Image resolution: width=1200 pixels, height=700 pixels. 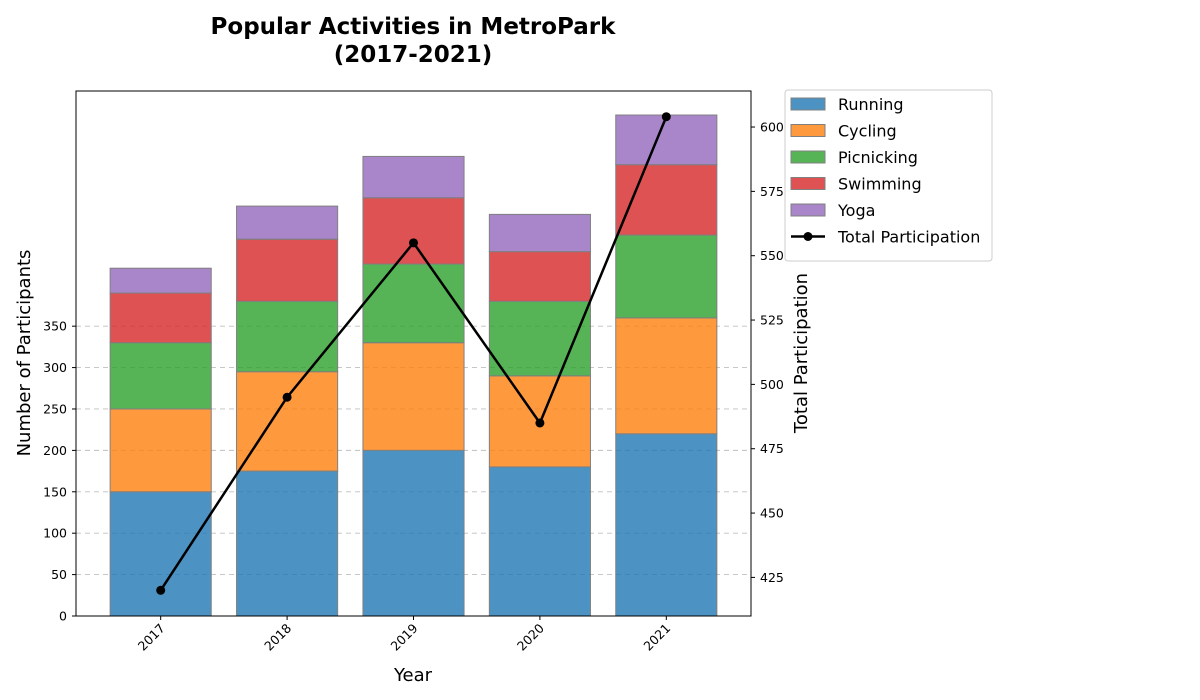 I want to click on y2-tick-label: 450, so click(x=772, y=513).